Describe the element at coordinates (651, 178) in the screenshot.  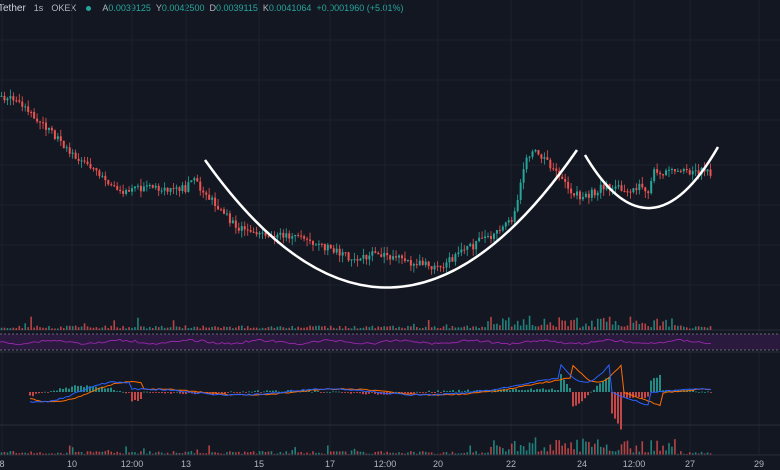
I see `handle-curve` at that location.